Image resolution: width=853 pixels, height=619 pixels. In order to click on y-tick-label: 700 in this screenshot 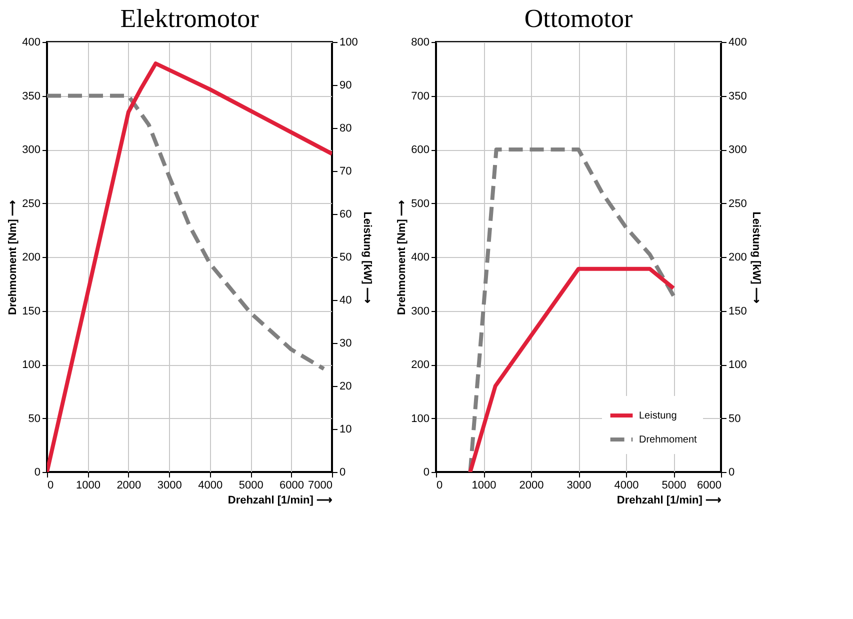, I will do `click(420, 96)`.